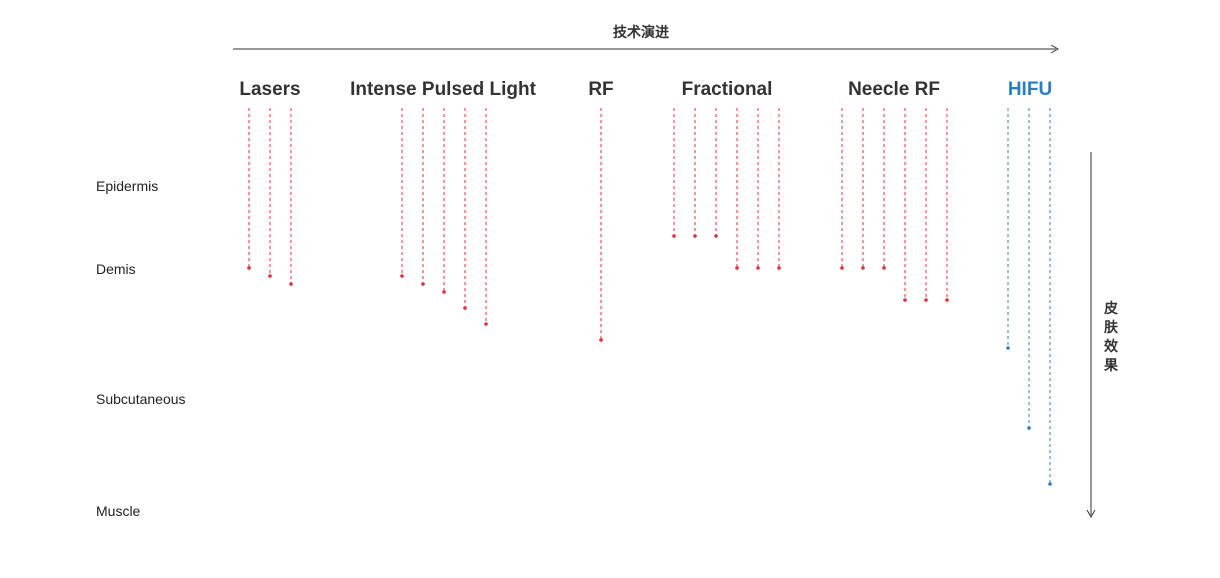  I want to click on vertical-arrow-head, so click(1091, 514).